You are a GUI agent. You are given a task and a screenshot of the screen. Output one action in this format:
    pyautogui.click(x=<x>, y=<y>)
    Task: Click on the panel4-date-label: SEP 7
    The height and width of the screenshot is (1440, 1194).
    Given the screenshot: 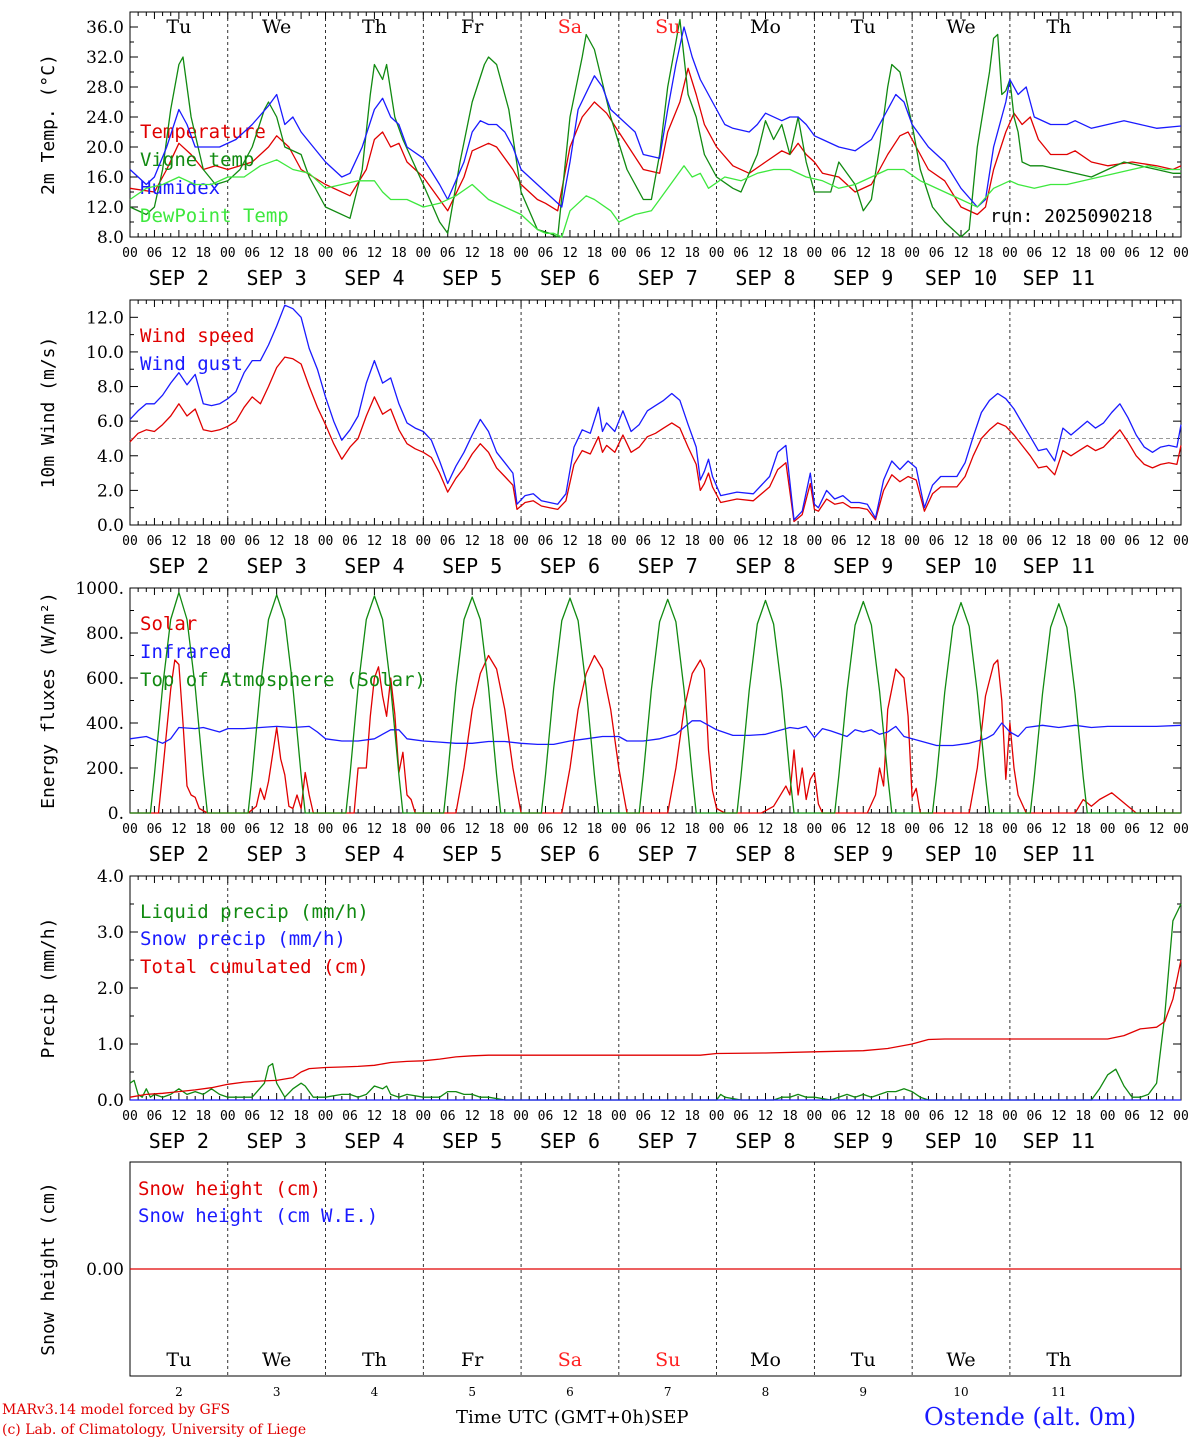 What is the action you would take?
    pyautogui.click(x=668, y=1141)
    